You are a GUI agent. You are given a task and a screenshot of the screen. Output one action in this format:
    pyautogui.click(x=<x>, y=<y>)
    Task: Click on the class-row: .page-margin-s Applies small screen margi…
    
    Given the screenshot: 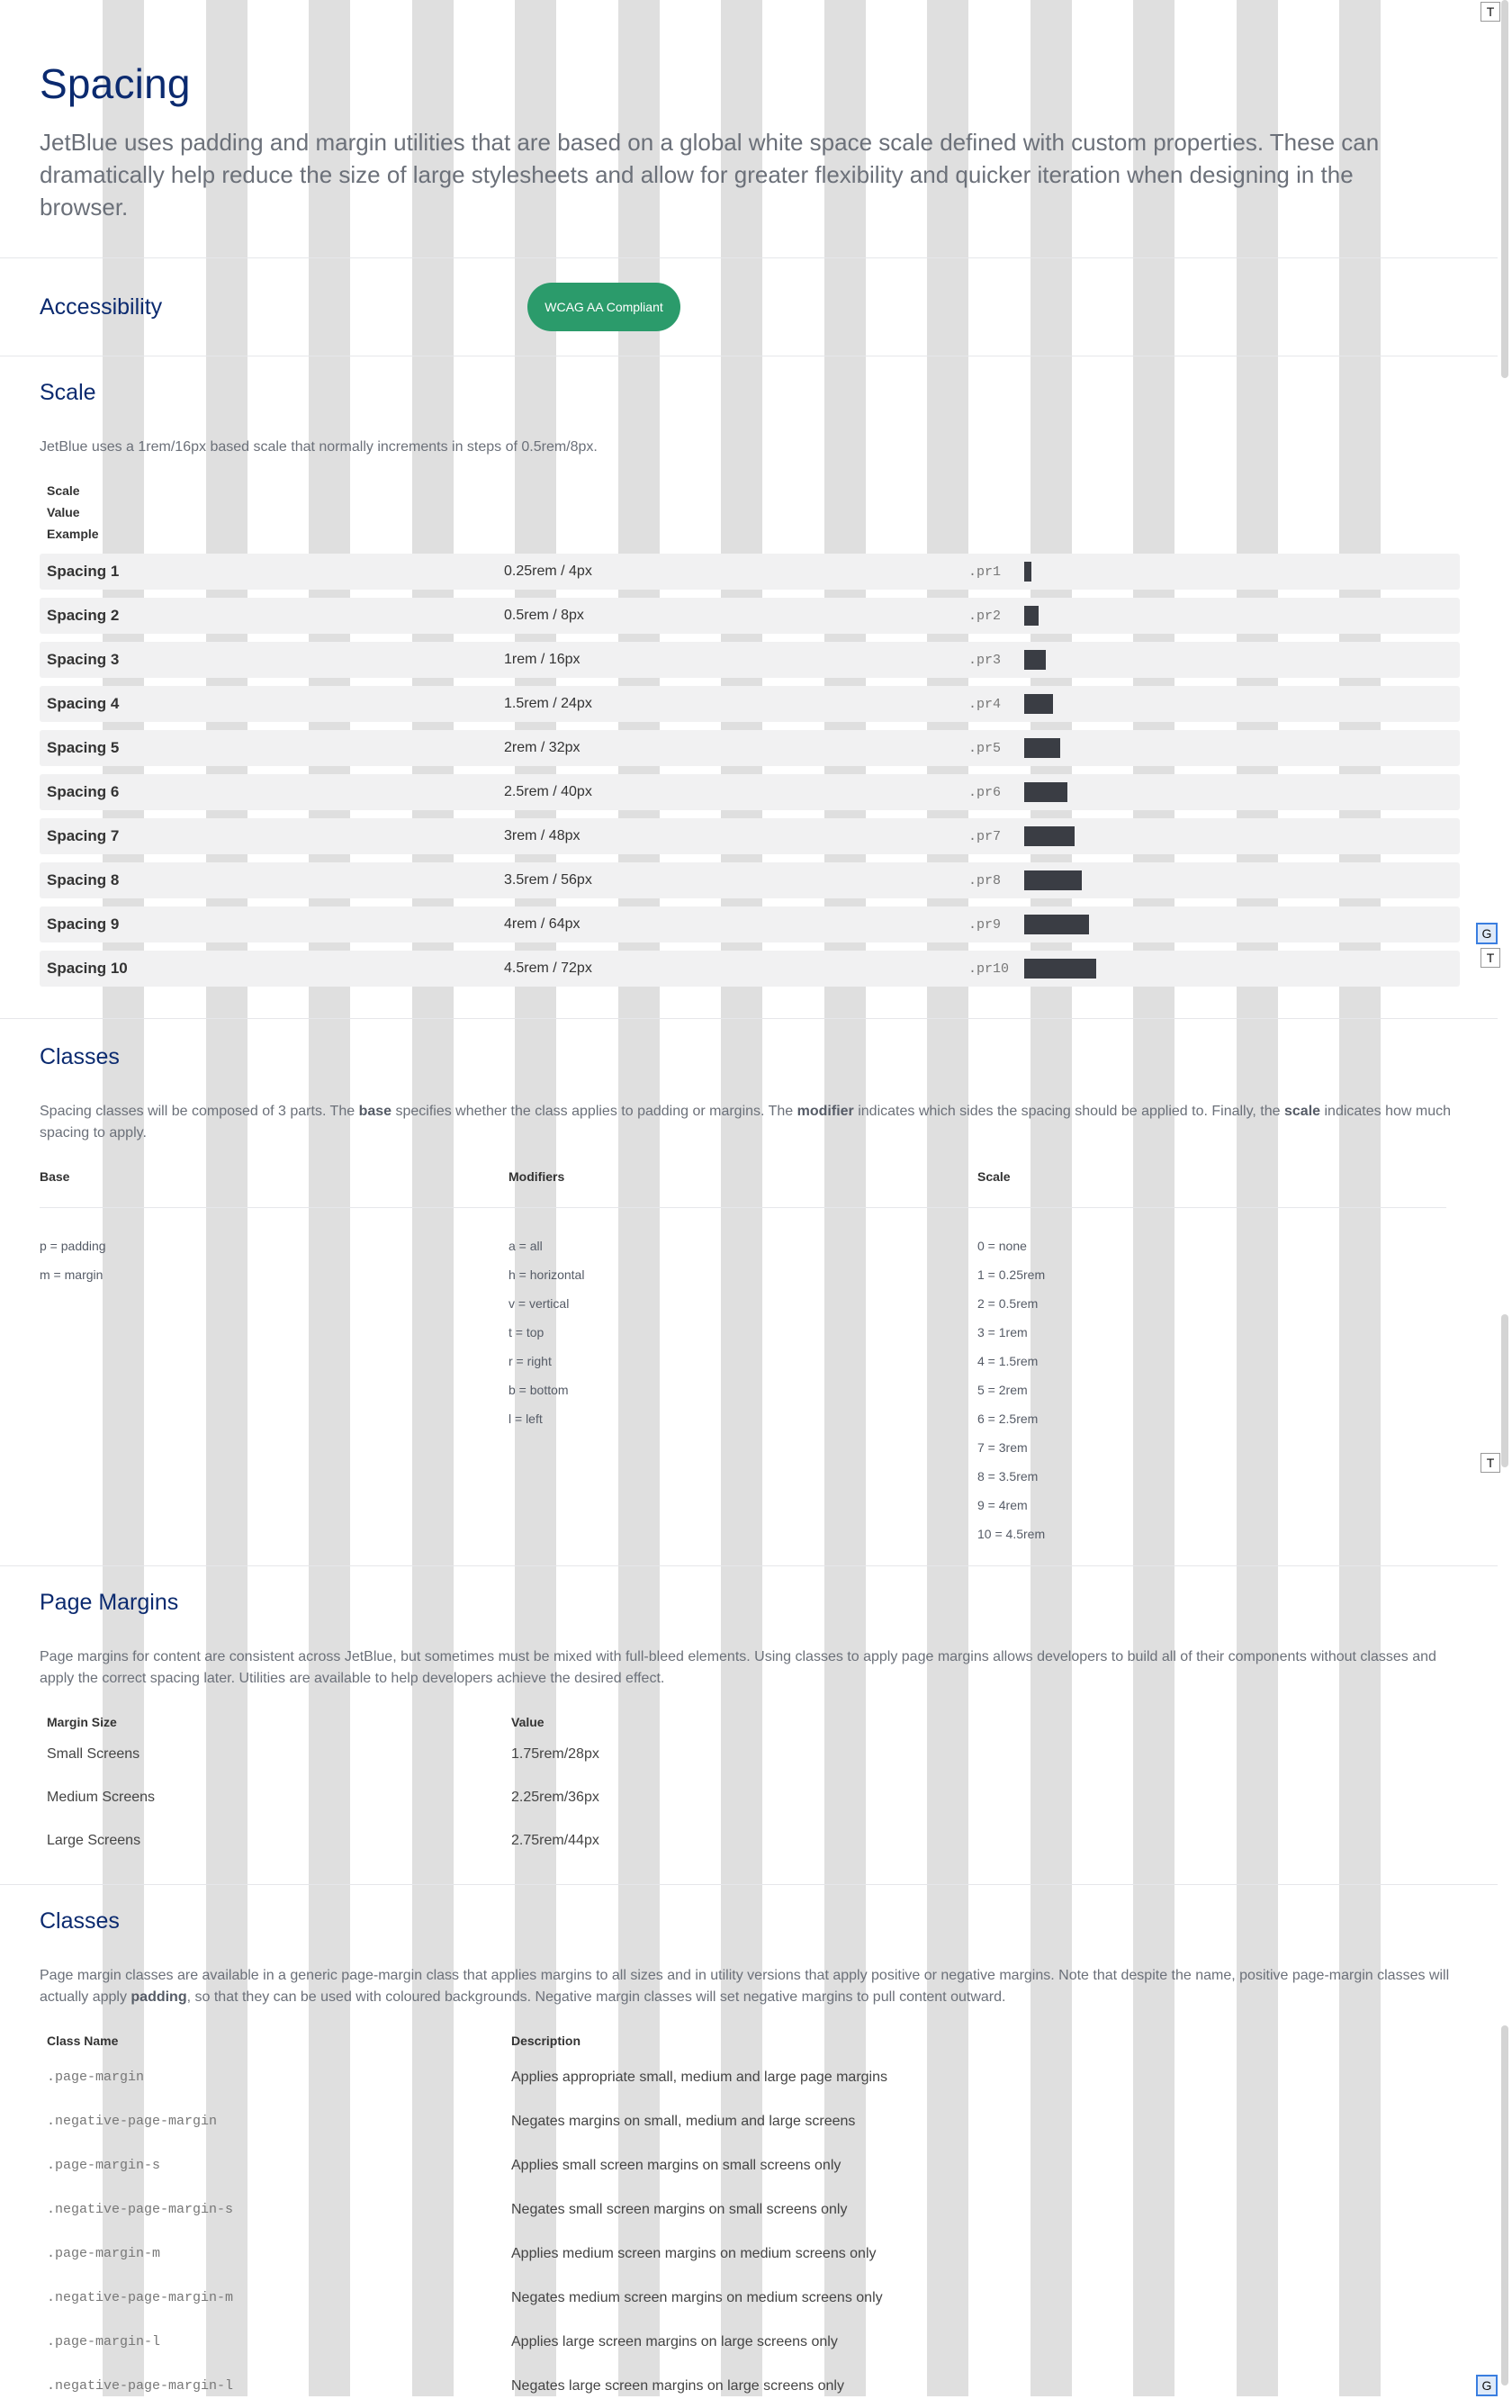 What is the action you would take?
    pyautogui.click(x=749, y=2165)
    